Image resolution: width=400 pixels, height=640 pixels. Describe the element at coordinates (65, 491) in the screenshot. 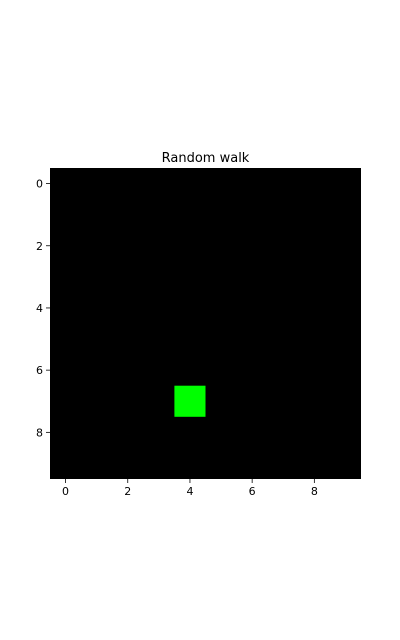

I see `x-tick-label: 0` at that location.